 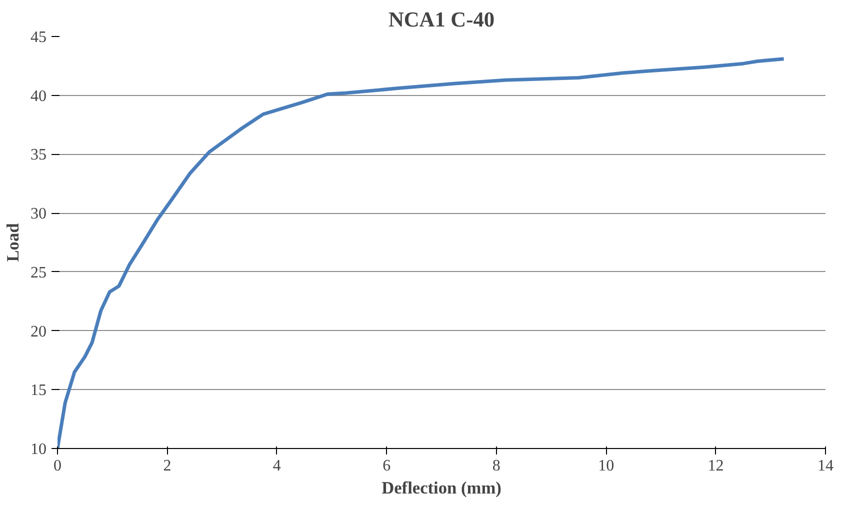 What do you see at coordinates (58, 466) in the screenshot?
I see `x-tick-label: 0` at bounding box center [58, 466].